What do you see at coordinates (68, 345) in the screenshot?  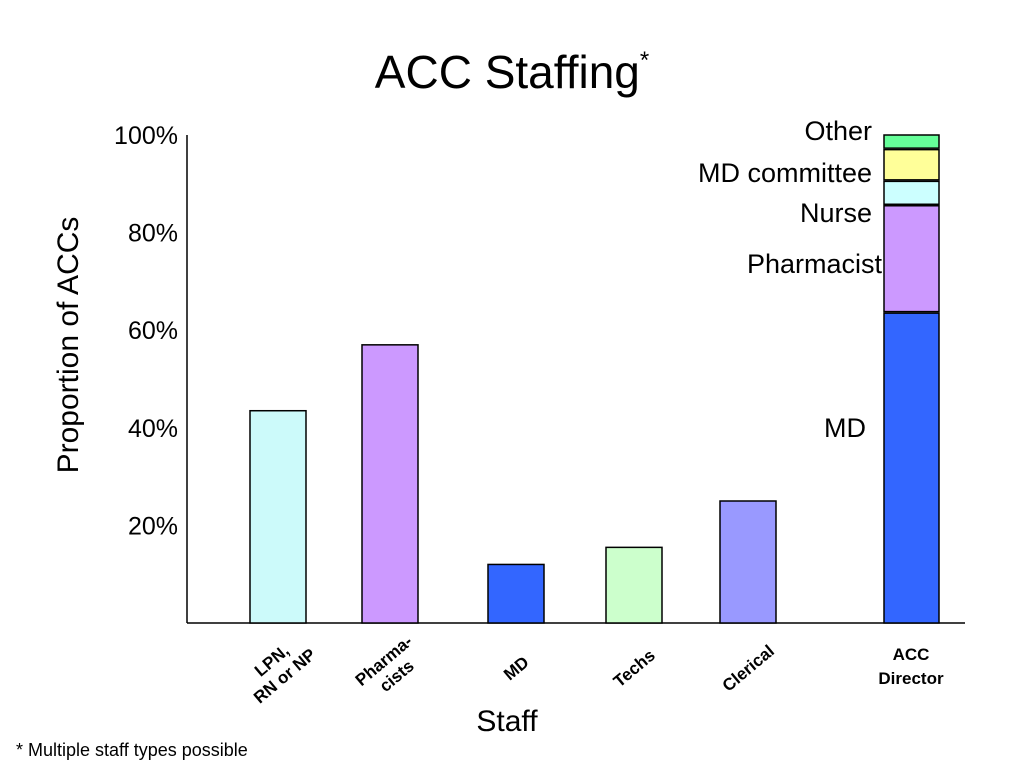 I see `y-axis-label: Proportion of ACCs` at bounding box center [68, 345].